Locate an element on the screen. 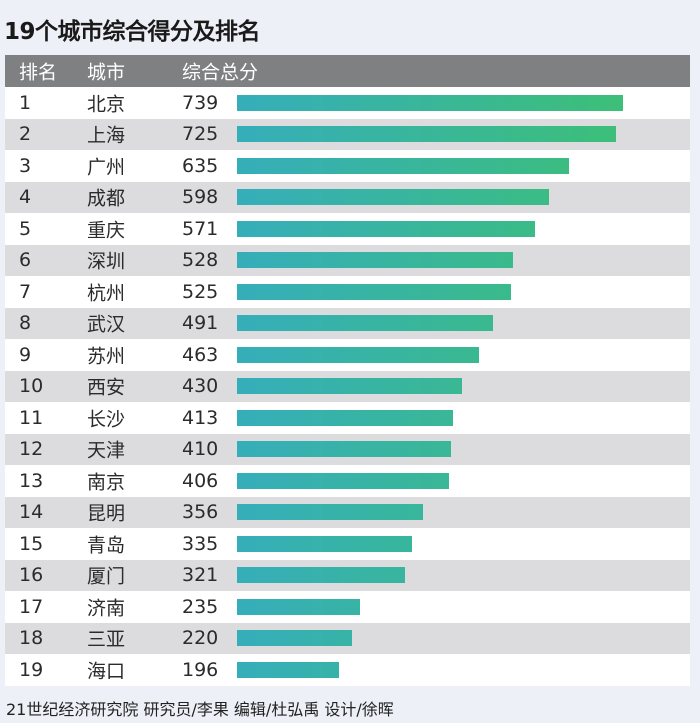 The height and width of the screenshot is (723, 700). rank-label: 10 is located at coordinates (31, 386).